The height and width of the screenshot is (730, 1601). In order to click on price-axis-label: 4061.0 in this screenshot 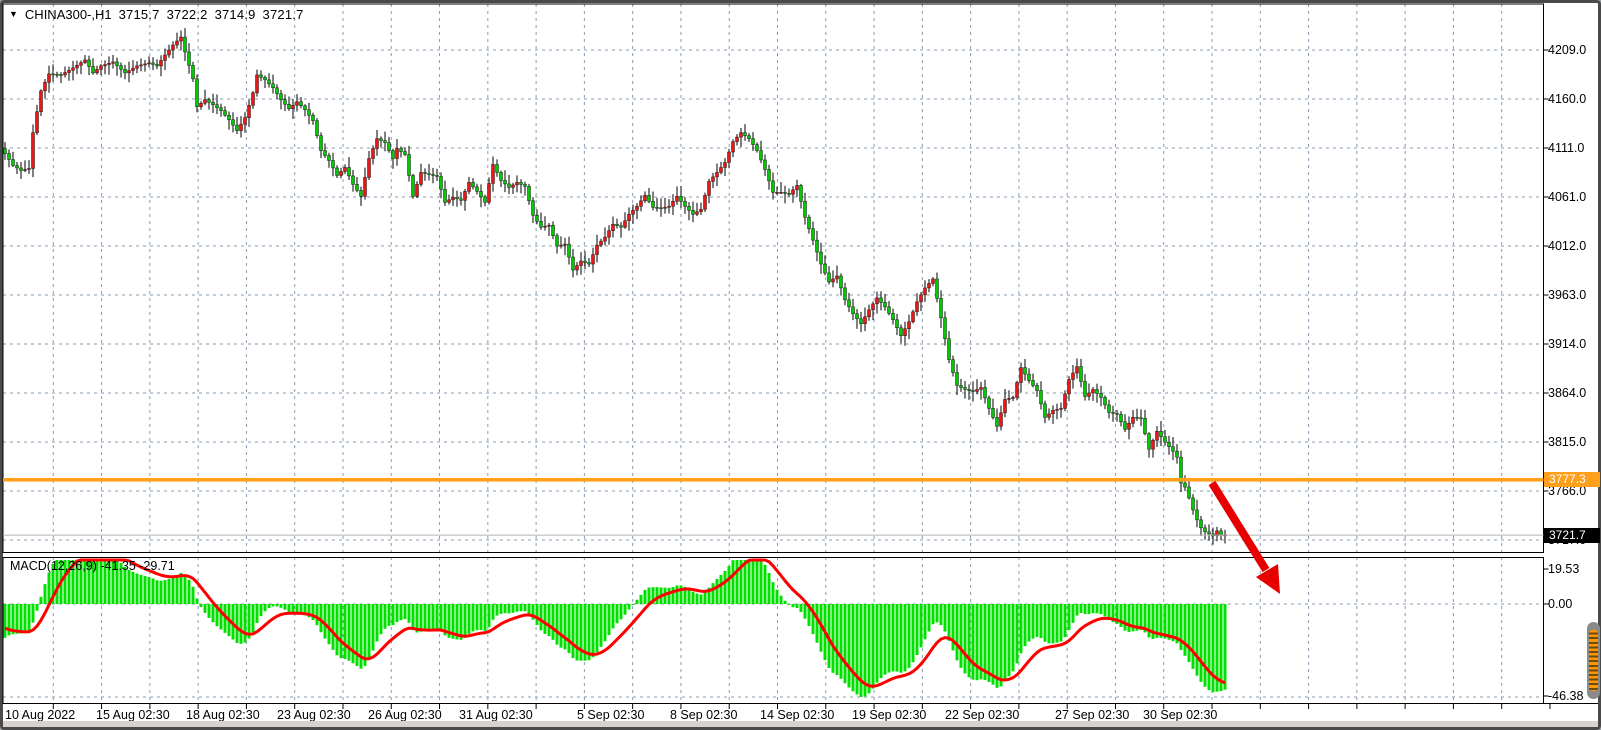, I will do `click(1567, 197)`.